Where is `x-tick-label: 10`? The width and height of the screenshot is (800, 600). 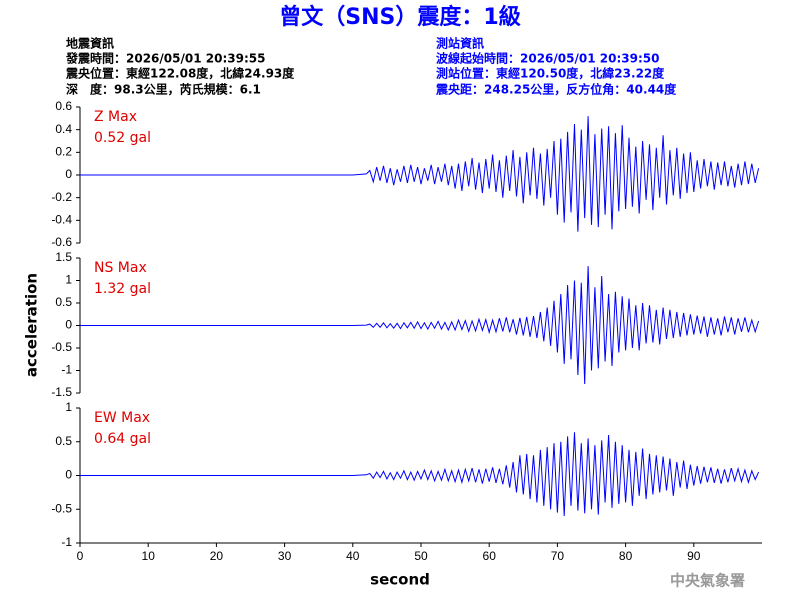
x-tick-label: 10 is located at coordinates (149, 556).